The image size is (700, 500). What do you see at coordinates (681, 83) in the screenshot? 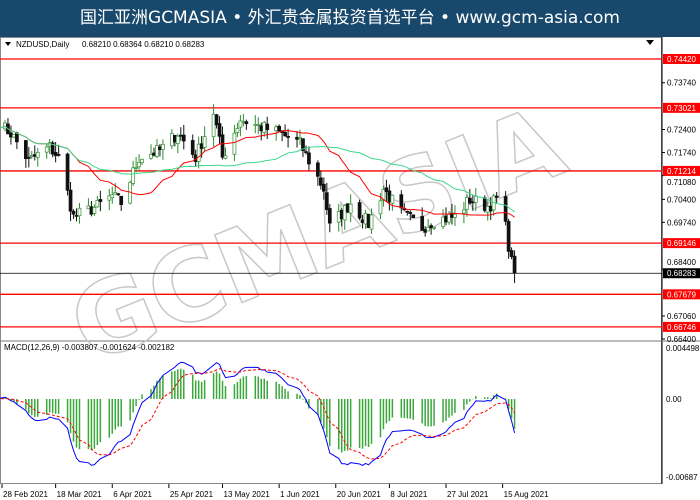
I see `y-tick-label: 0.73740` at bounding box center [681, 83].